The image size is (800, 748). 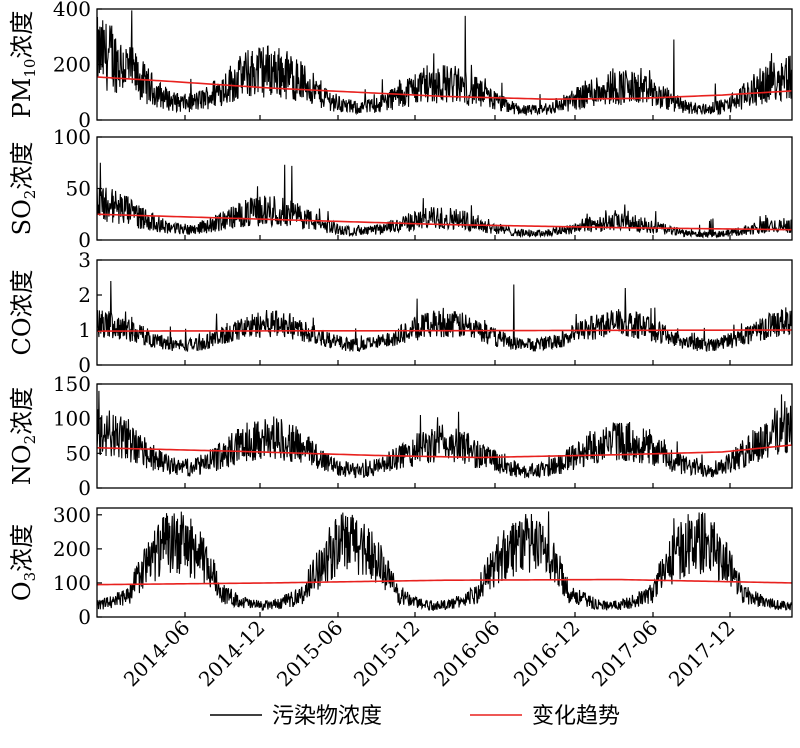 I want to click on y-axis-label: SO2浓度, so click(x=23, y=189).